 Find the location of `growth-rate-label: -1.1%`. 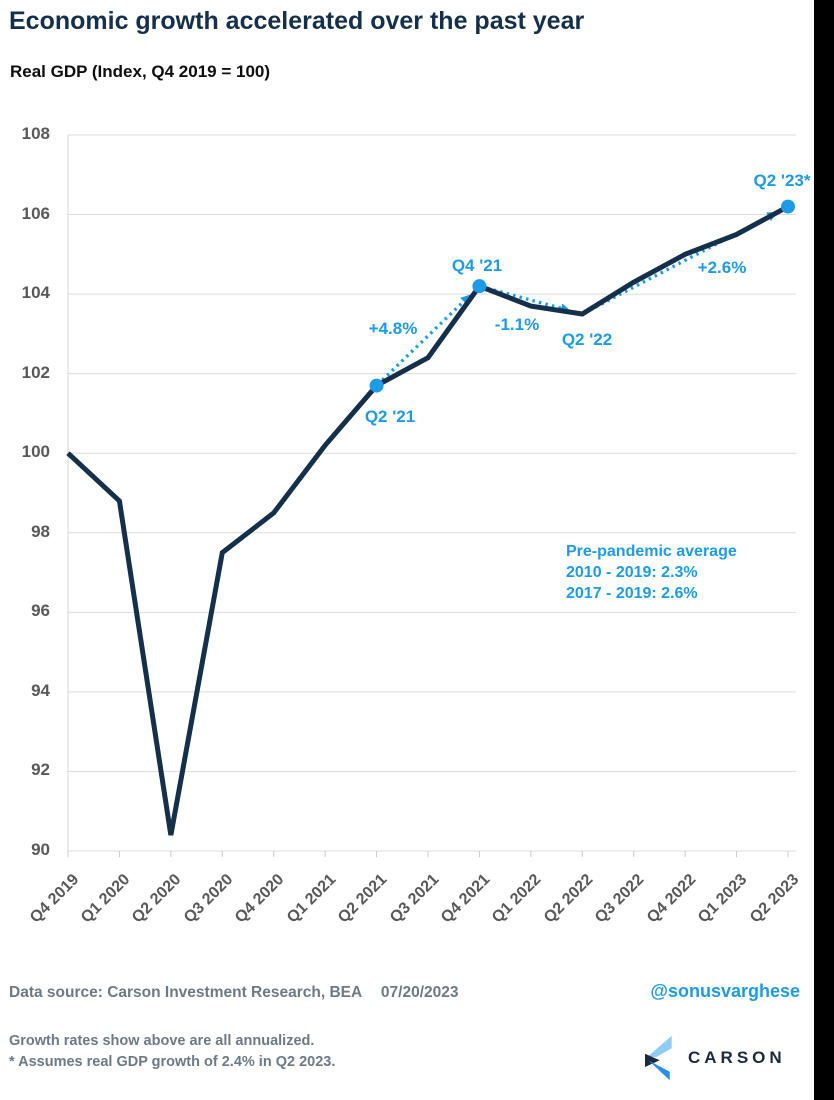

growth-rate-label: -1.1% is located at coordinates (517, 324).